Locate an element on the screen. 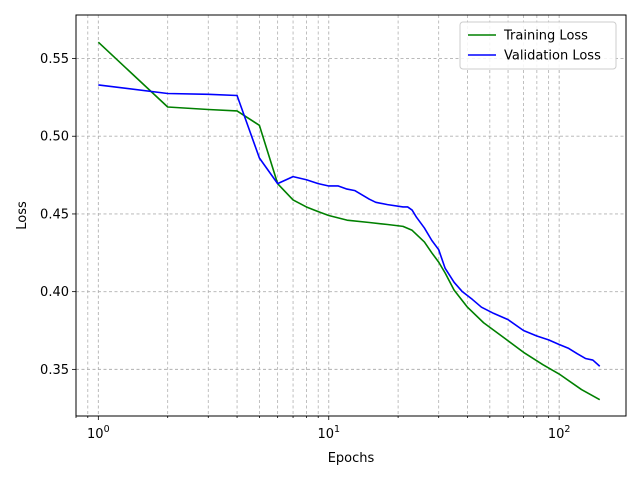 The height and width of the screenshot is (480, 640). y-tick-label: 0.35 is located at coordinates (54, 370).